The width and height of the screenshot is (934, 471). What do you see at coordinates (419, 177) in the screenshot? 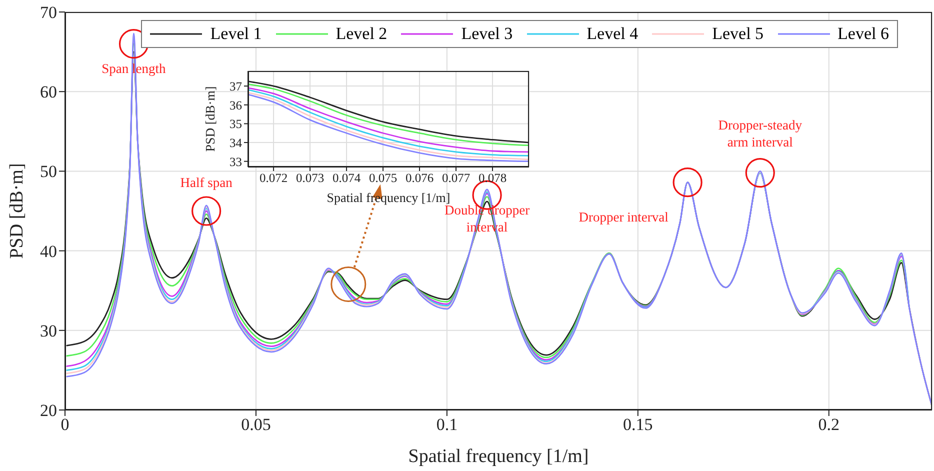
I see `x-tick-label: 0.076` at bounding box center [419, 177].